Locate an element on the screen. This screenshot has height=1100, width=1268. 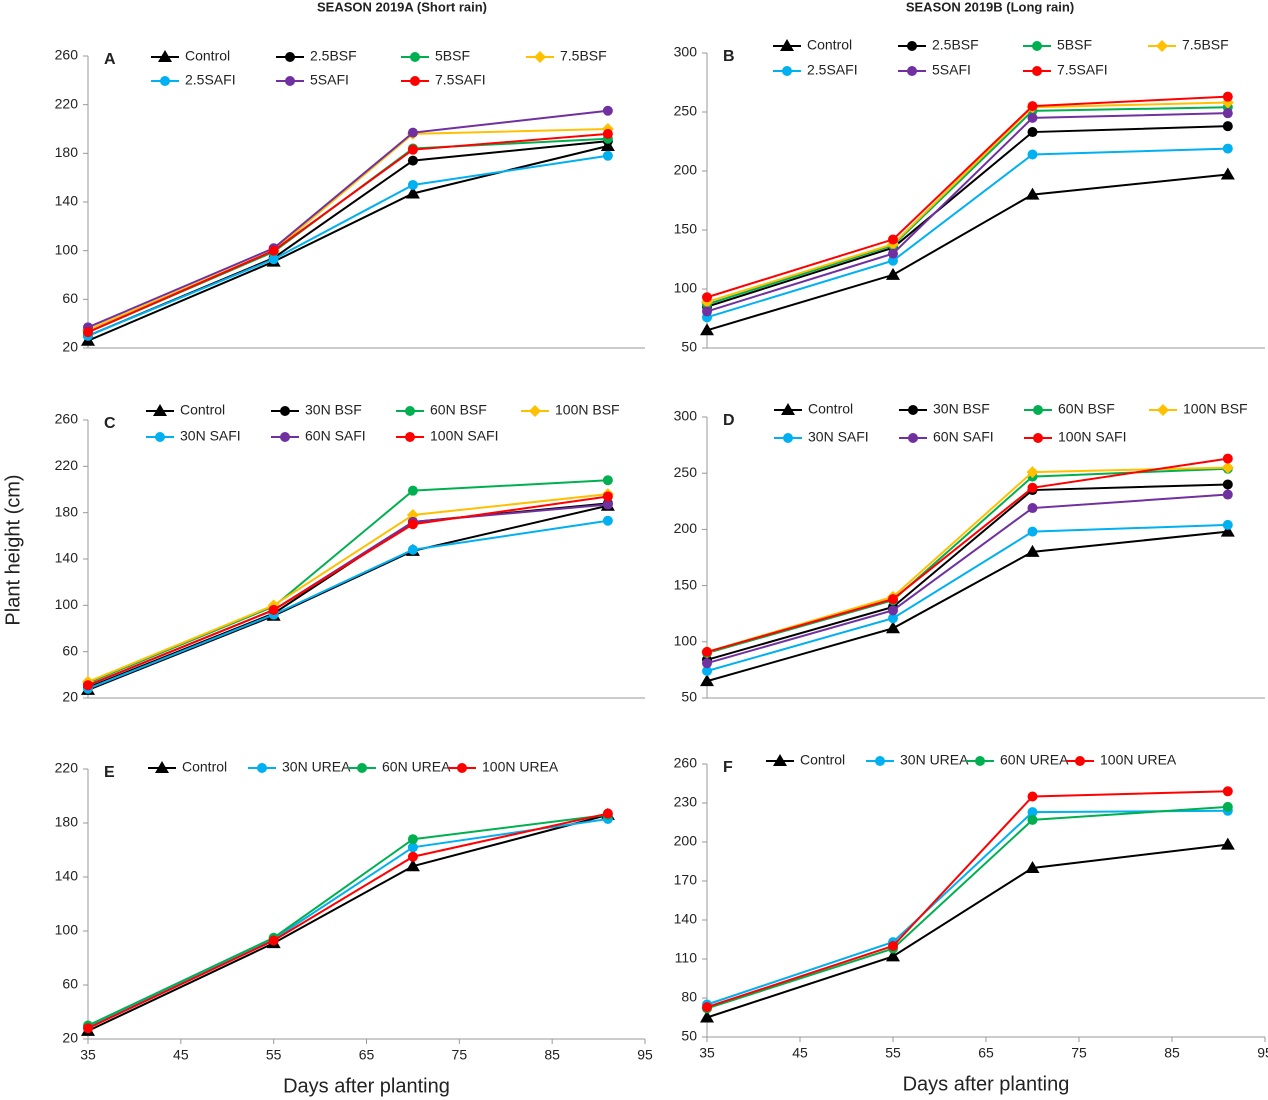
legend-label: 100N BSF is located at coordinates (1215, 409).